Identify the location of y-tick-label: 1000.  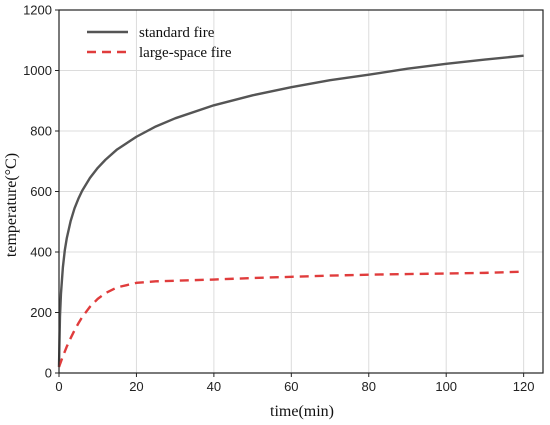
(37, 70).